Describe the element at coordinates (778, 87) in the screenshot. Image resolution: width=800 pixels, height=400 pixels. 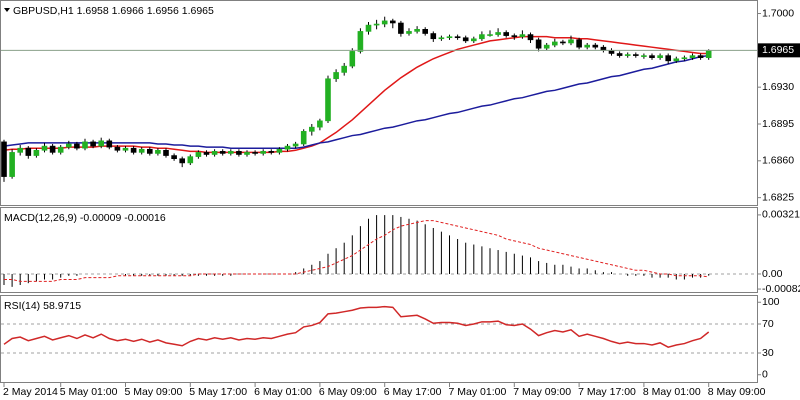
I see `y-tick-label: 1.6930` at that location.